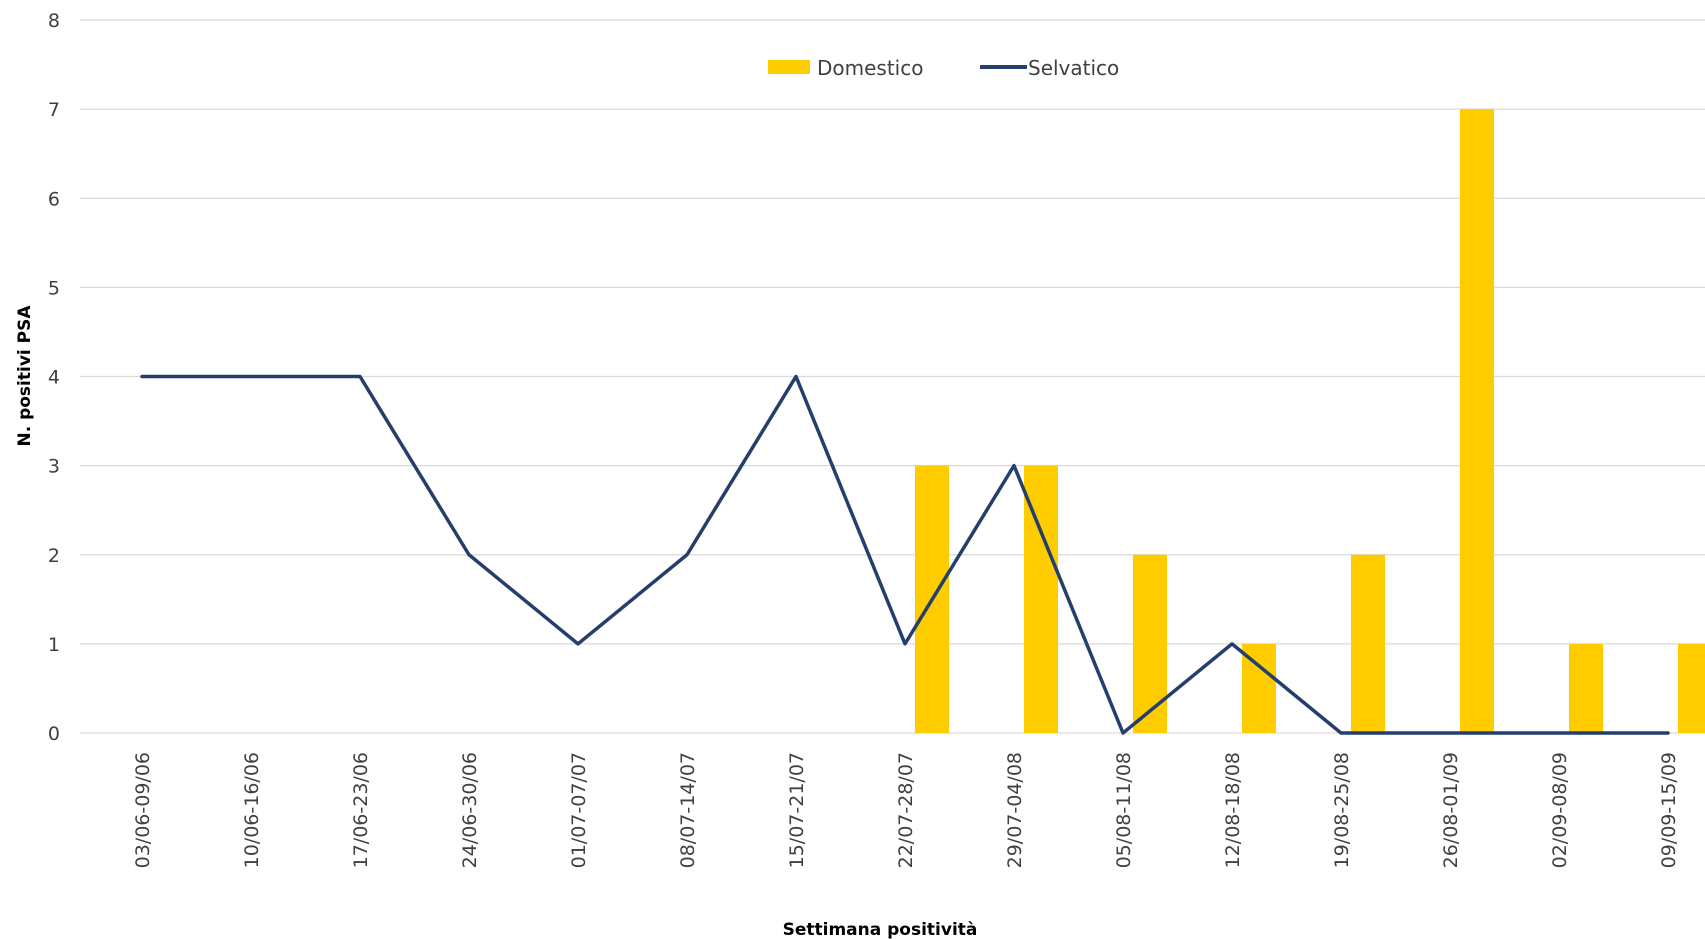 The image size is (1705, 939). I want to click on x-tick-label: 24/06-30/06, so click(470, 810).